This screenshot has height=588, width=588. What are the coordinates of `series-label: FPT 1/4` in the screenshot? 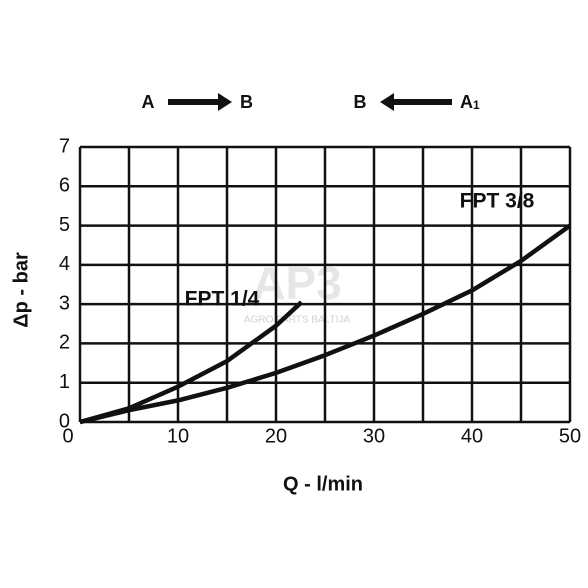 It's located at (222, 299).